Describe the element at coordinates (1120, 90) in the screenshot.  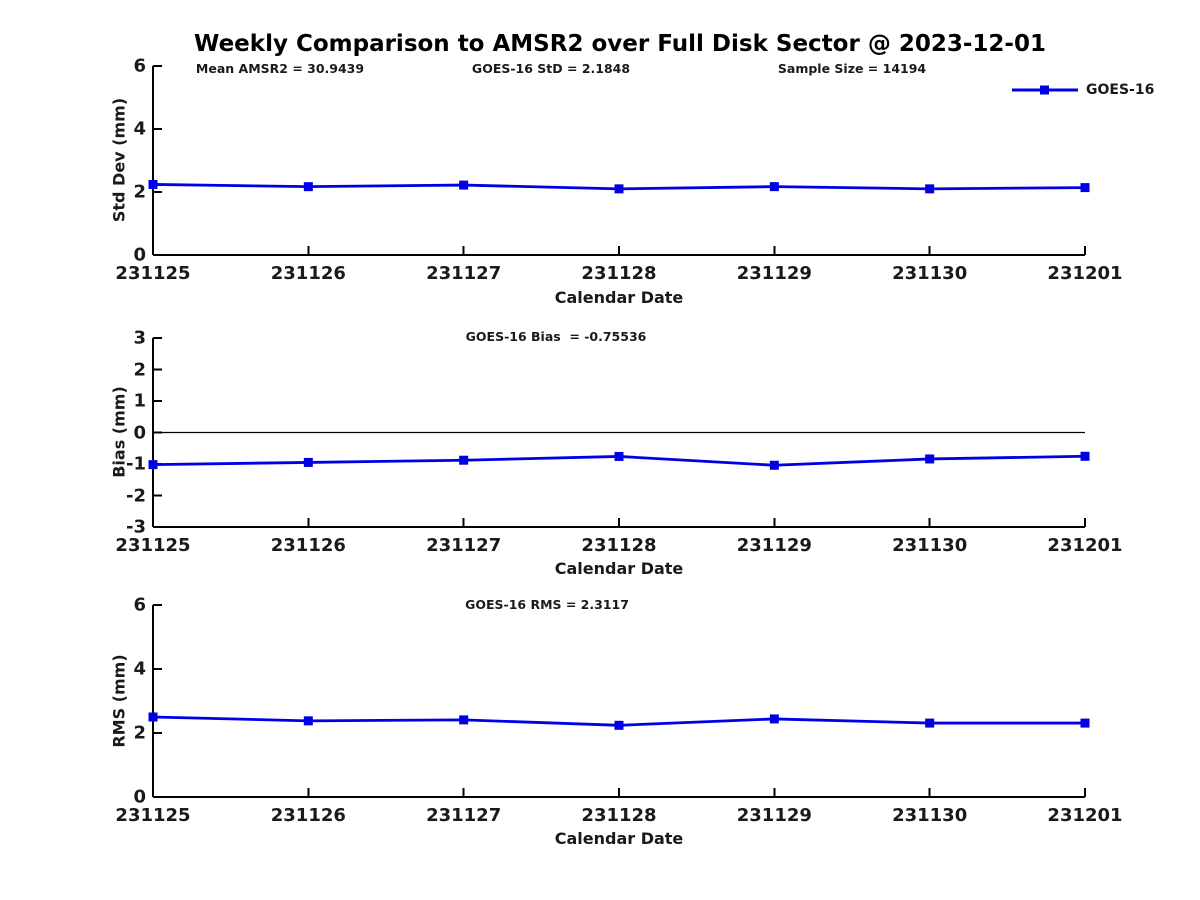
I see `legend-label: GOES-16` at that location.